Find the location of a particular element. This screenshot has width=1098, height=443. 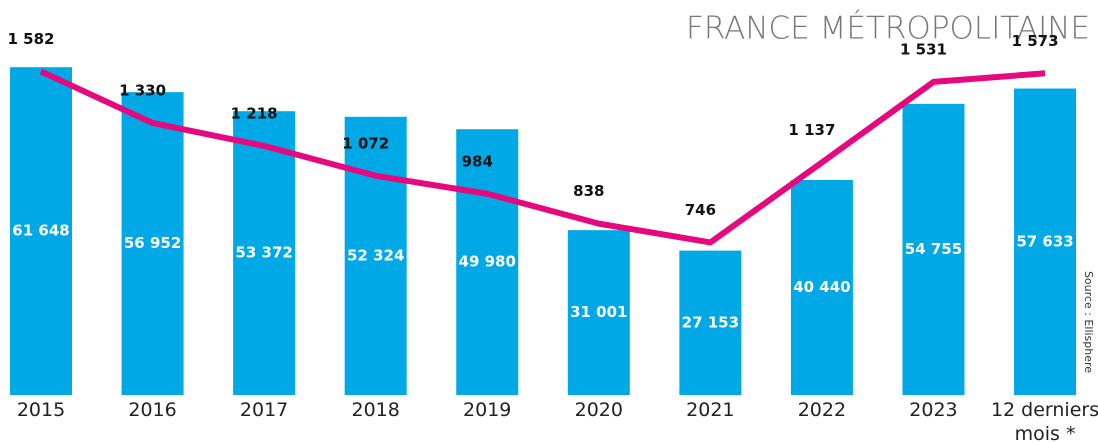

line-value-label: 1 582 is located at coordinates (31, 39).